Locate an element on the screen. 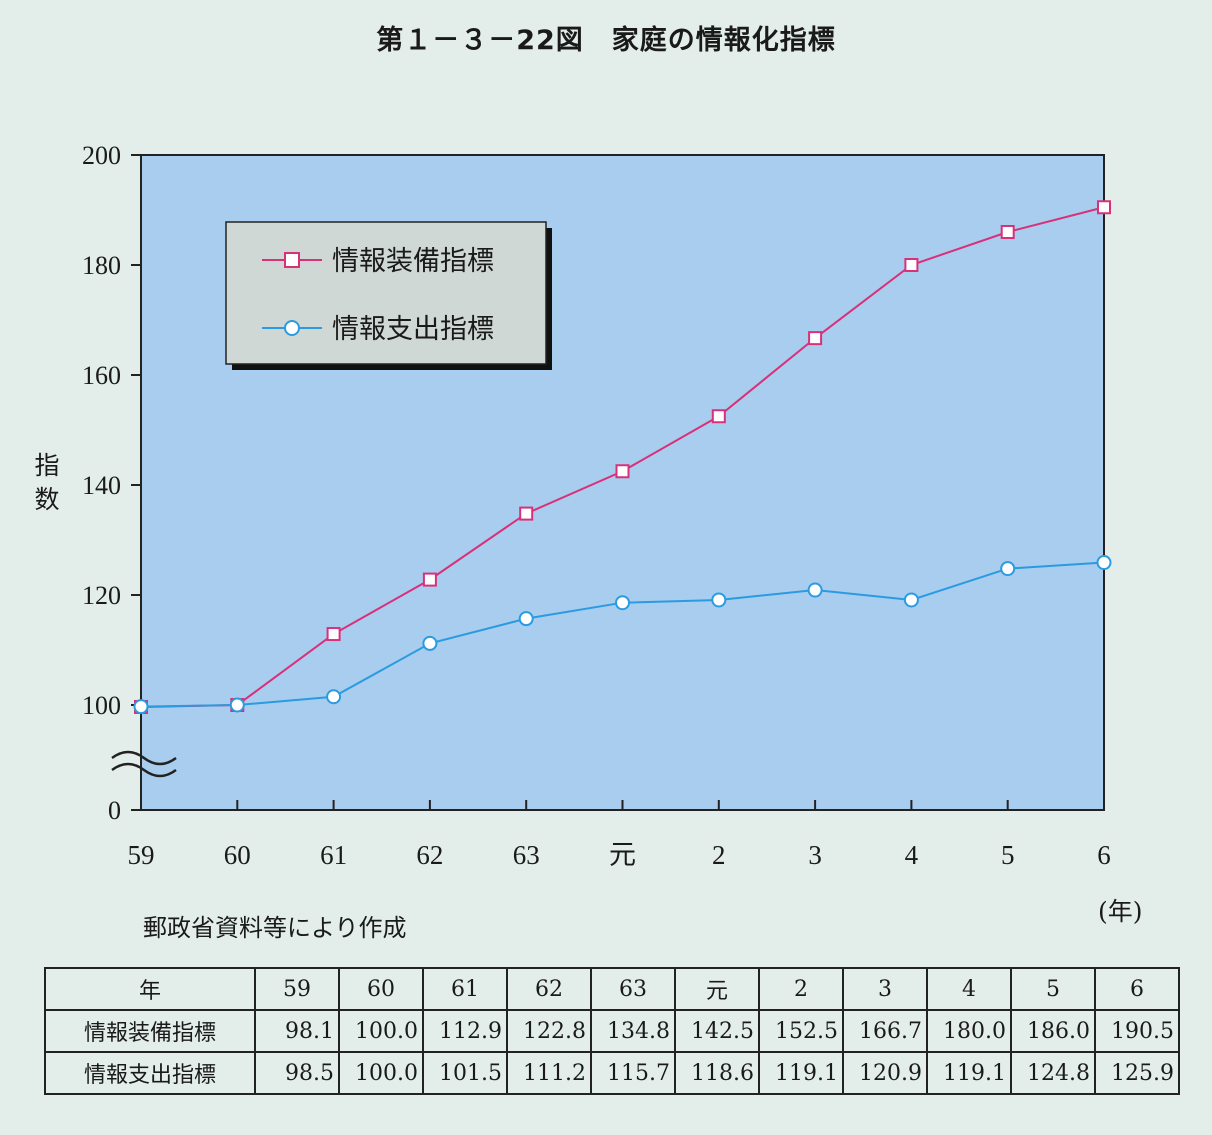 The image size is (1212, 1135). table-year-cell: 3 is located at coordinates (885, 989).